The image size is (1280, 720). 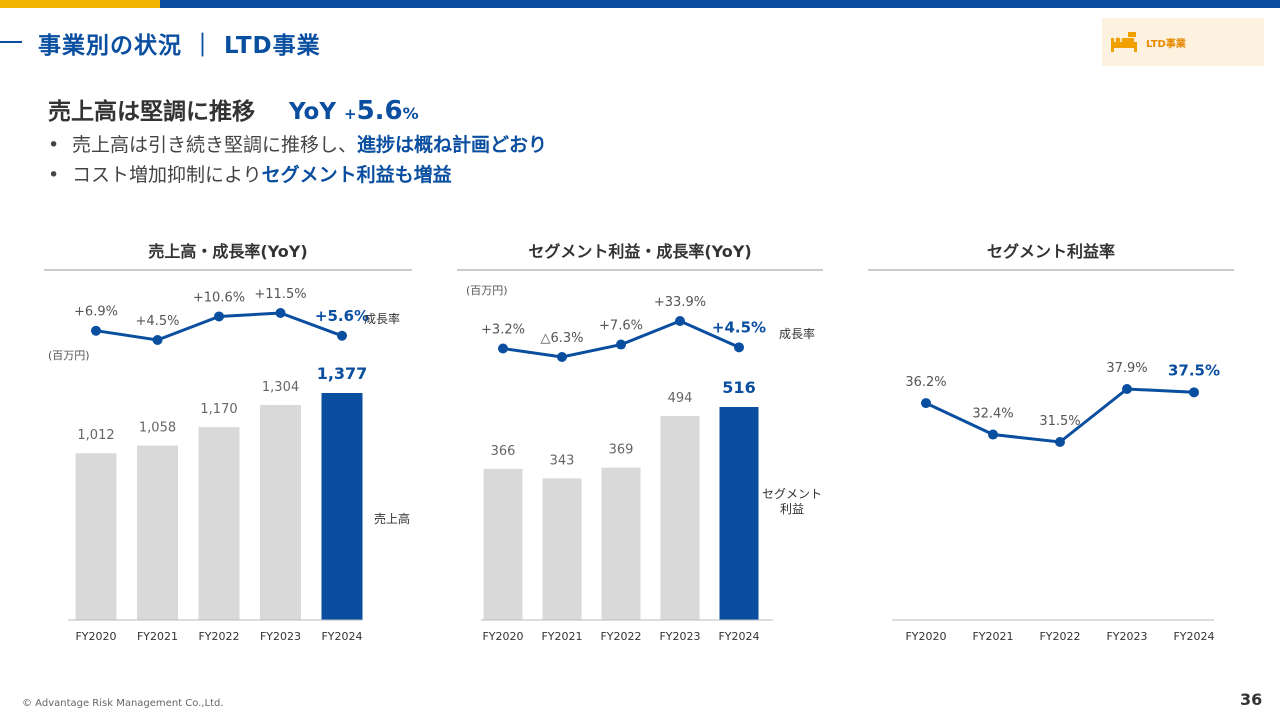 I want to click on bar-value-label: 1,170, so click(x=218, y=409).